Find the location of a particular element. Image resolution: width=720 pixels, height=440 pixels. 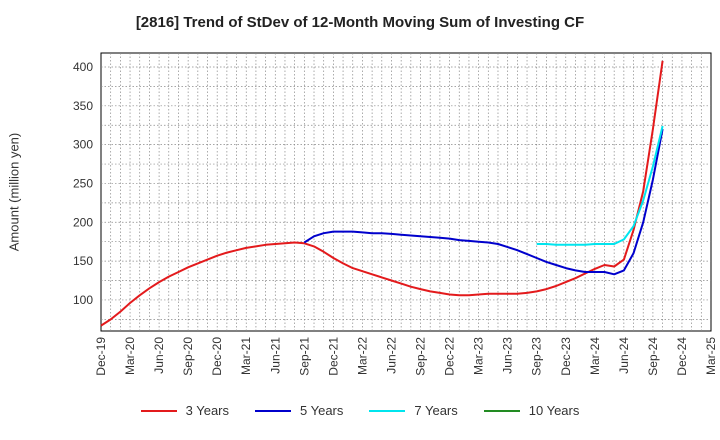

x-tick-label: Jun-20 is located at coordinates (159, 355).